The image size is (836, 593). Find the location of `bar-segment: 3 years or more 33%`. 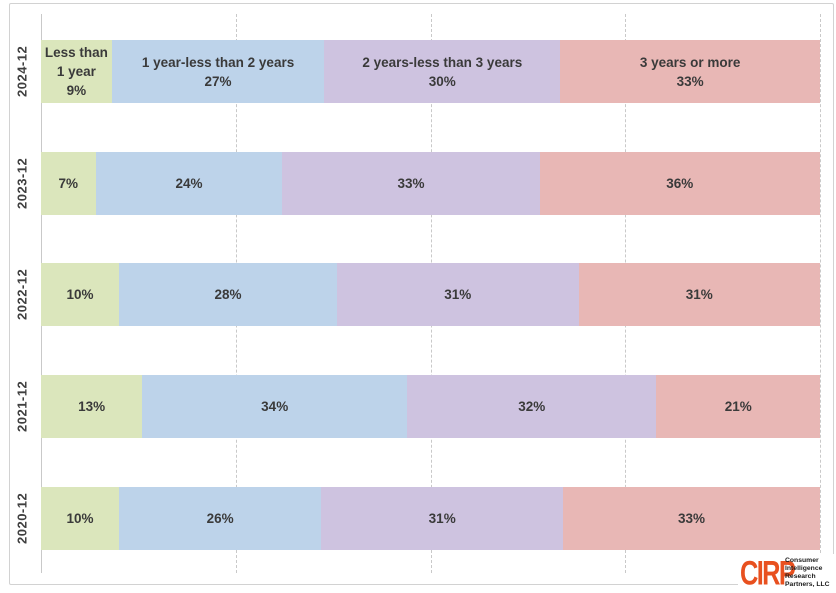

bar-segment: 3 years or more 33% is located at coordinates (690, 71).